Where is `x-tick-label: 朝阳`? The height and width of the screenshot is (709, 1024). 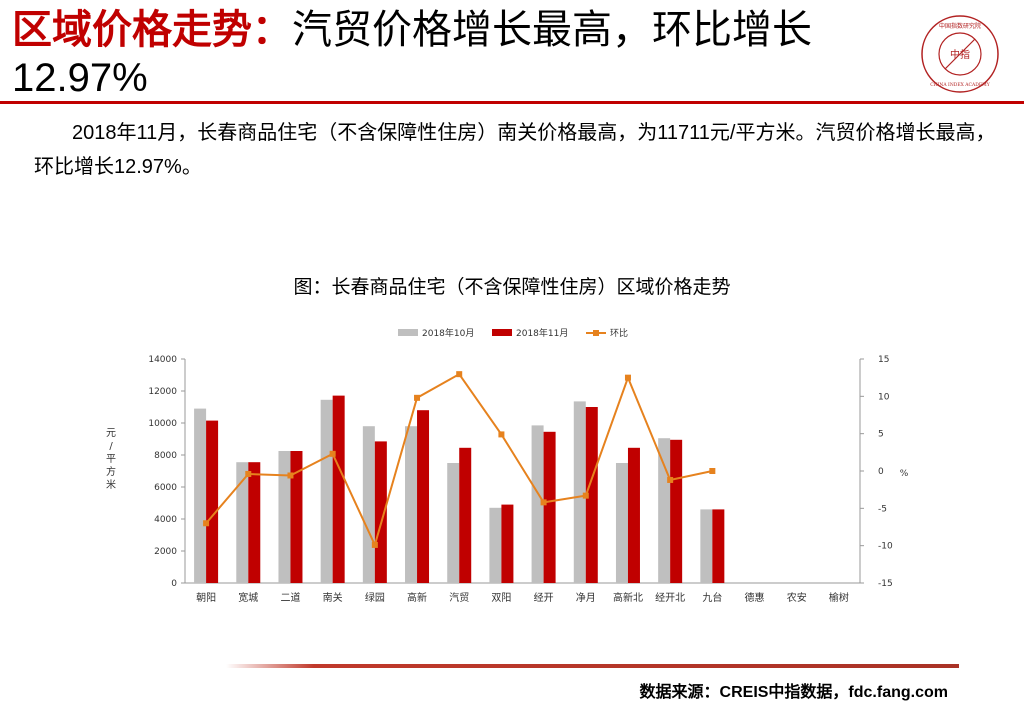
x-tick-label: 朝阳 is located at coordinates (206, 598).